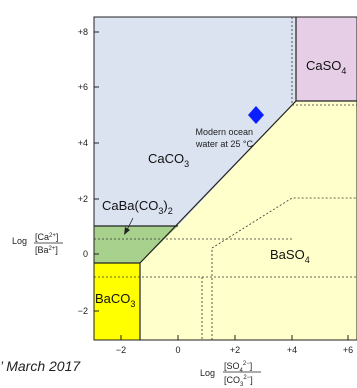 This screenshot has width=357, height=388. I want to click on leader-arrow, so click(129, 226).